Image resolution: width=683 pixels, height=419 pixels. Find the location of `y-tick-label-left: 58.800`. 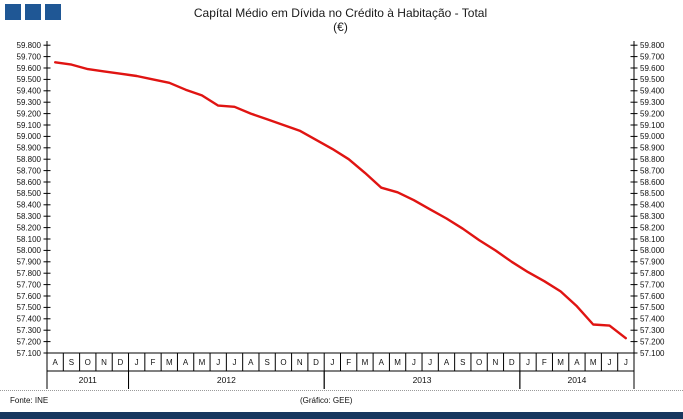

y-tick-label-left: 58.800 is located at coordinates (29, 159).